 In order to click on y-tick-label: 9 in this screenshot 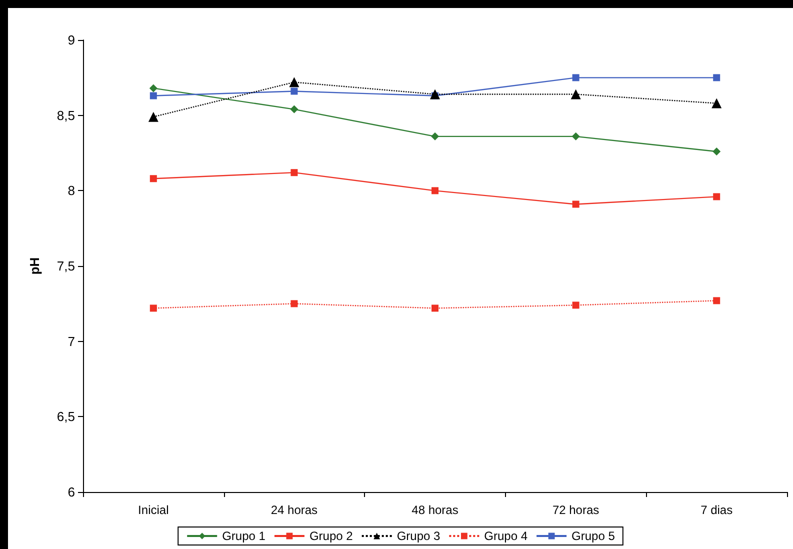, I will do `click(71, 40)`.